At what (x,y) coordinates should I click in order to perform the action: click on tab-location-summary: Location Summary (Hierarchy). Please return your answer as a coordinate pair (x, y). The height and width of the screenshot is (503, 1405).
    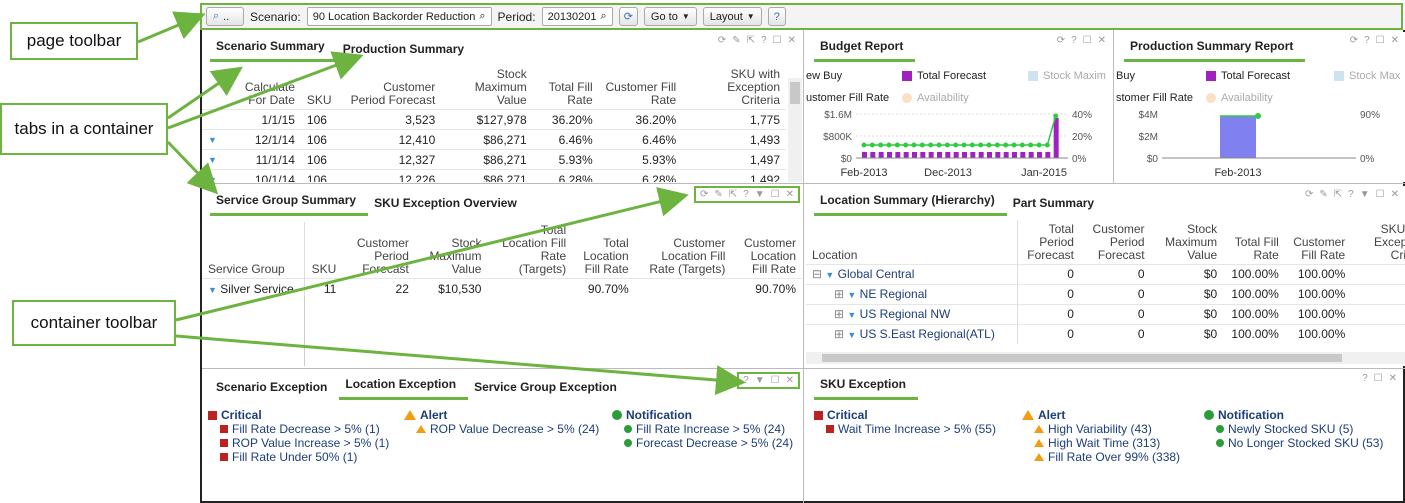
    Looking at the image, I should click on (910, 201).